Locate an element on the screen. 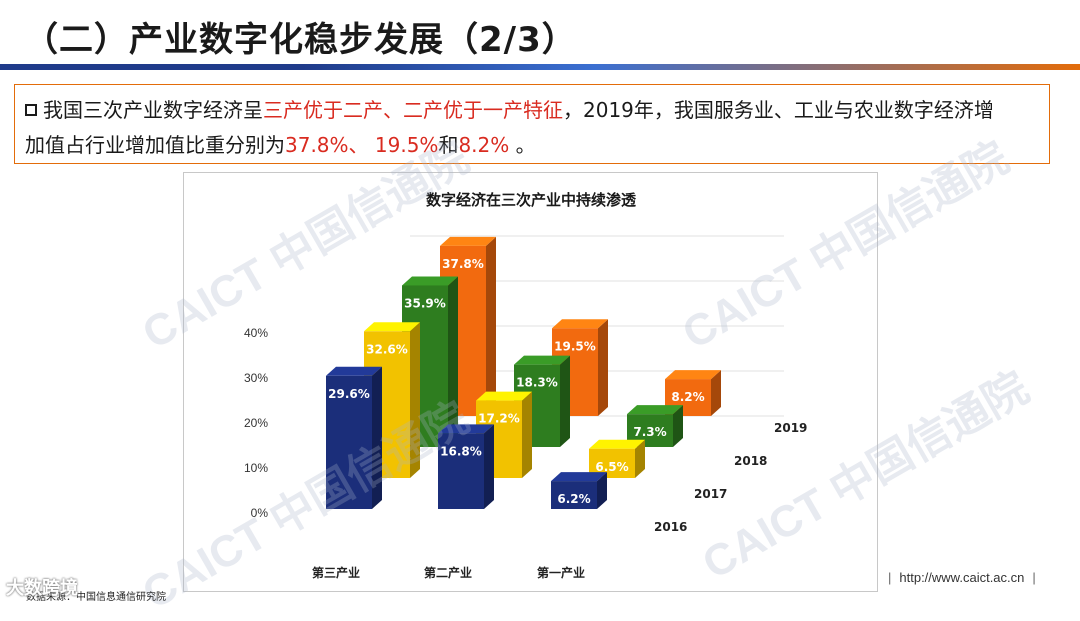  y-tick-label: 40% is located at coordinates (256, 333).